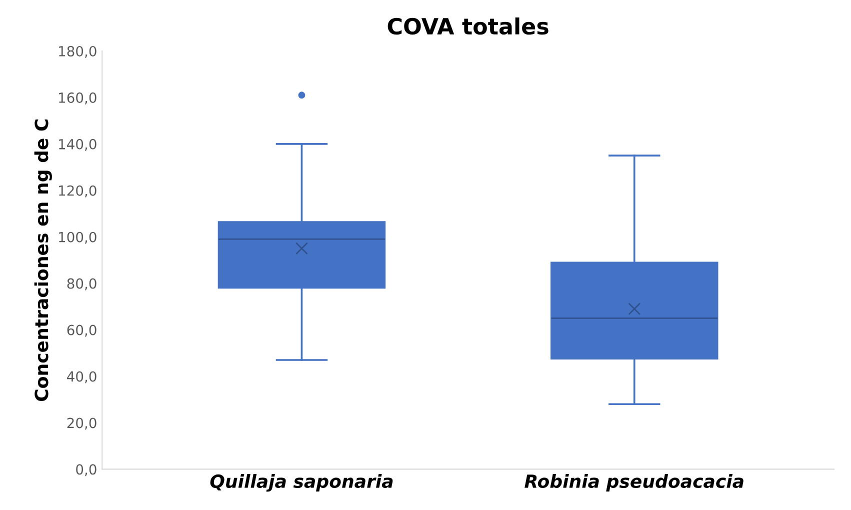 Image resolution: width=851 pixels, height=510 pixels. What do you see at coordinates (77, 238) in the screenshot?
I see `y-tick-label: 100,0` at bounding box center [77, 238].